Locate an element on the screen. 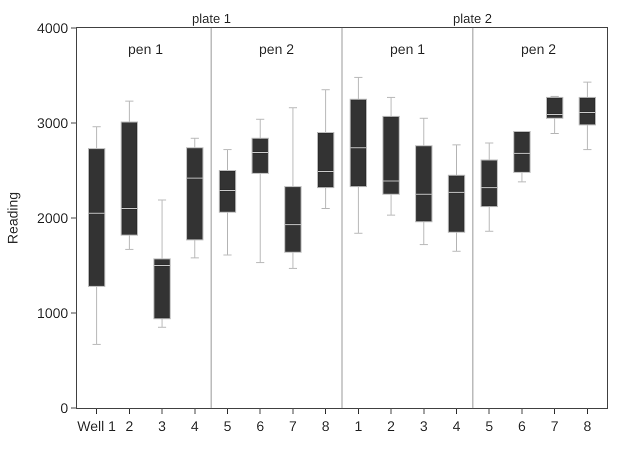  text: plate 1 is located at coordinates (212, 18).